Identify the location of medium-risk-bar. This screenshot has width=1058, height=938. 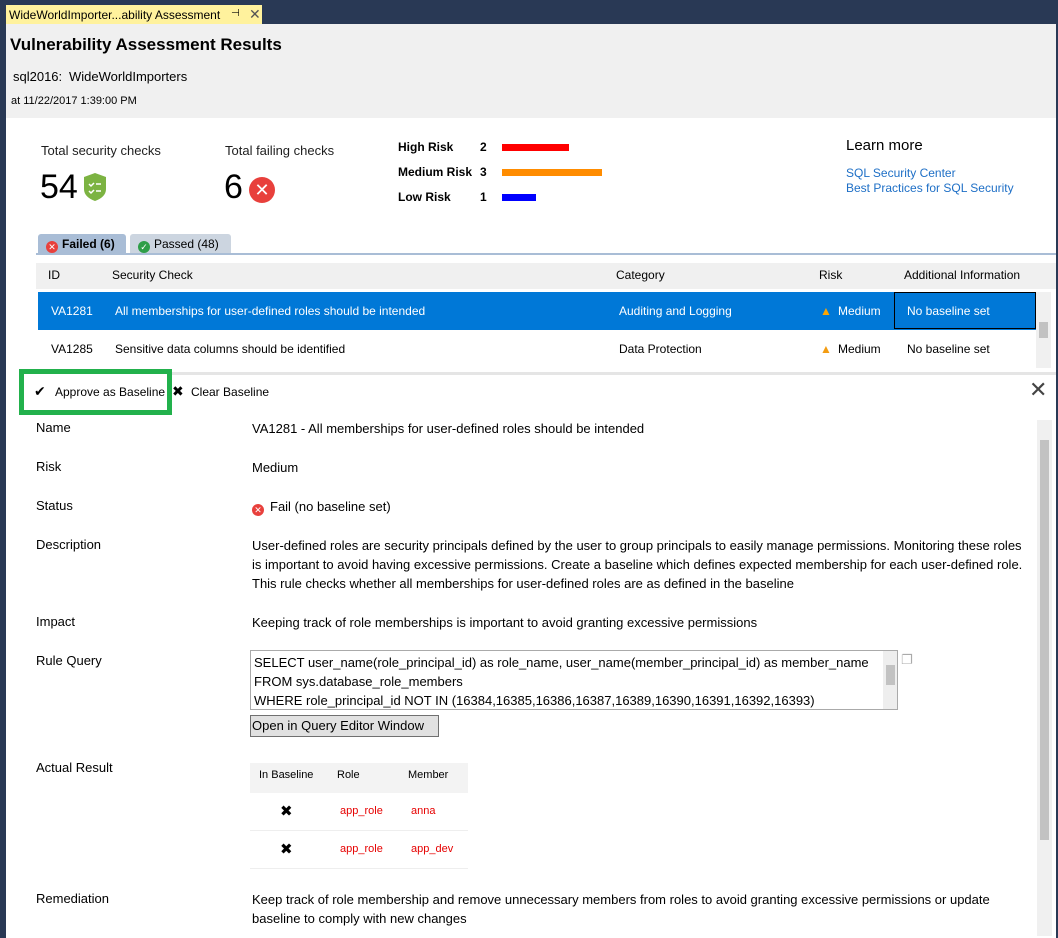
(552, 172).